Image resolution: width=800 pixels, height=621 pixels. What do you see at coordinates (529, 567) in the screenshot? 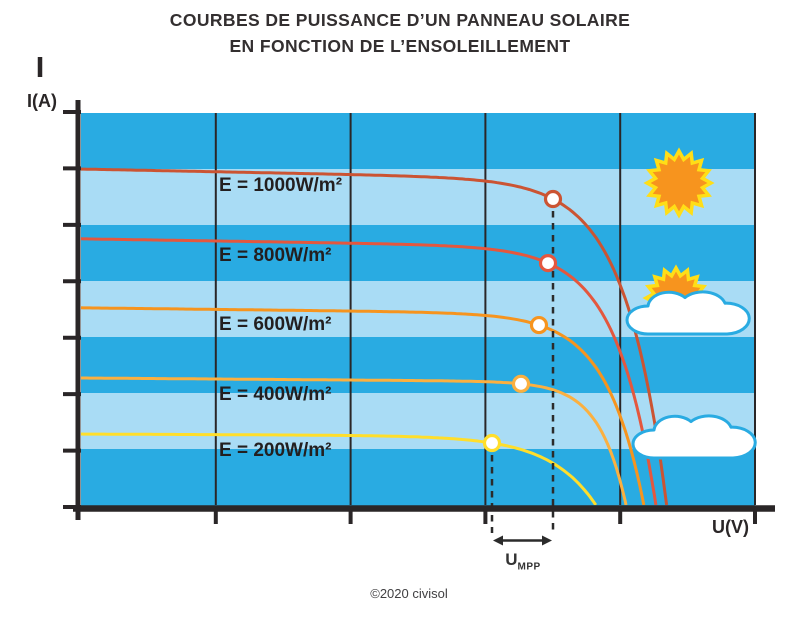
I see `umpp-label-sub: MPP` at bounding box center [529, 567].